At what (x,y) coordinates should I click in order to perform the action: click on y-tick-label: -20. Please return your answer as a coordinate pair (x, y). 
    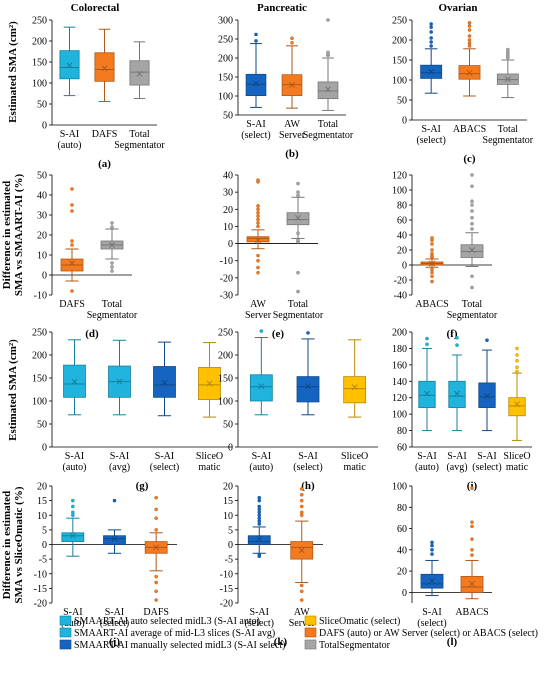
    Looking at the image, I should click on (40, 604).